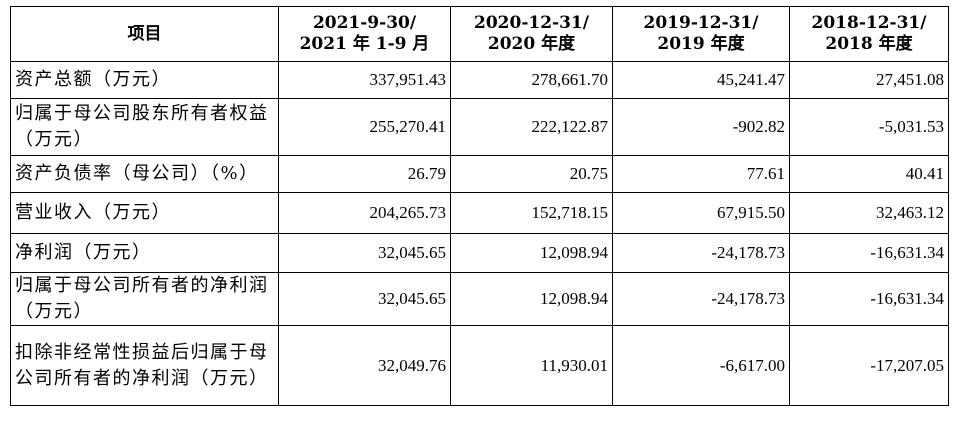 Image resolution: width=955 pixels, height=425 pixels. Describe the element at coordinates (701, 365) in the screenshot. I see `cell-value: -6,617.00` at that location.